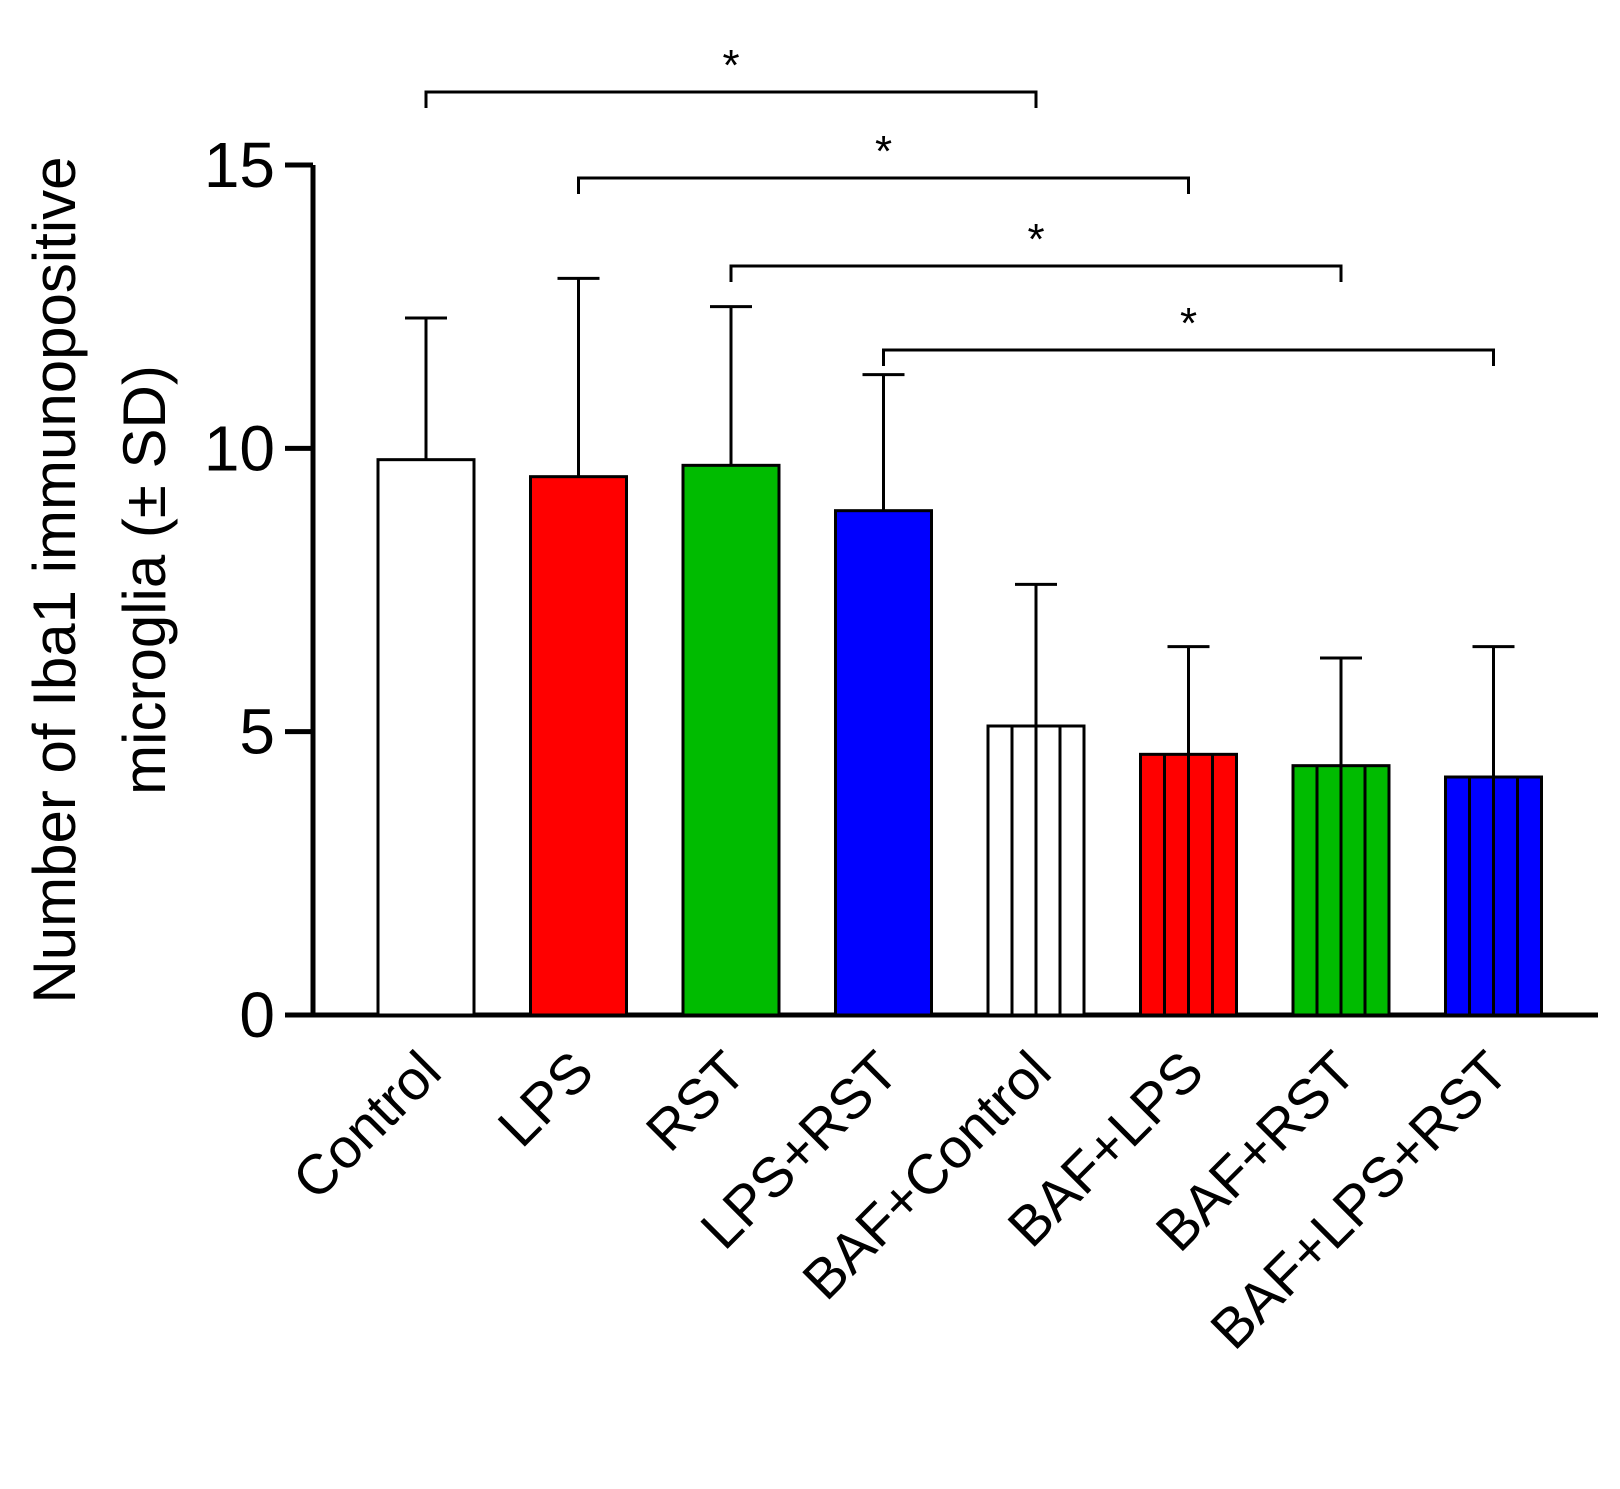 Image resolution: width=1620 pixels, height=1489 pixels. What do you see at coordinates (239, 448) in the screenshot?
I see `y-tick-label: 10` at bounding box center [239, 448].